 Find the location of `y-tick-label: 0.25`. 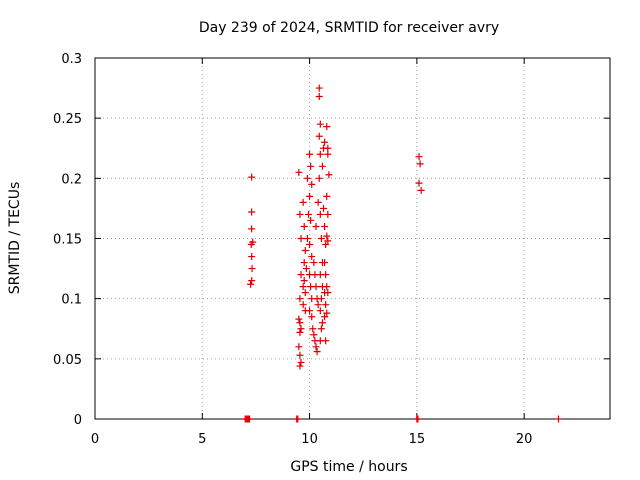

y-tick-label: 0.25 is located at coordinates (67, 119).